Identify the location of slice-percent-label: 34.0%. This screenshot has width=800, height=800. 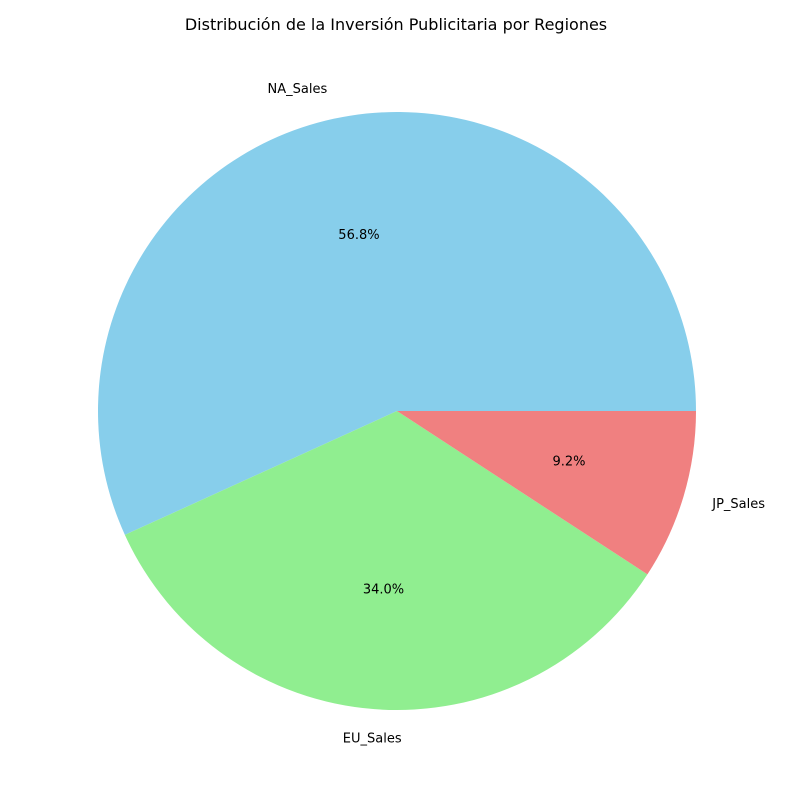
(383, 589).